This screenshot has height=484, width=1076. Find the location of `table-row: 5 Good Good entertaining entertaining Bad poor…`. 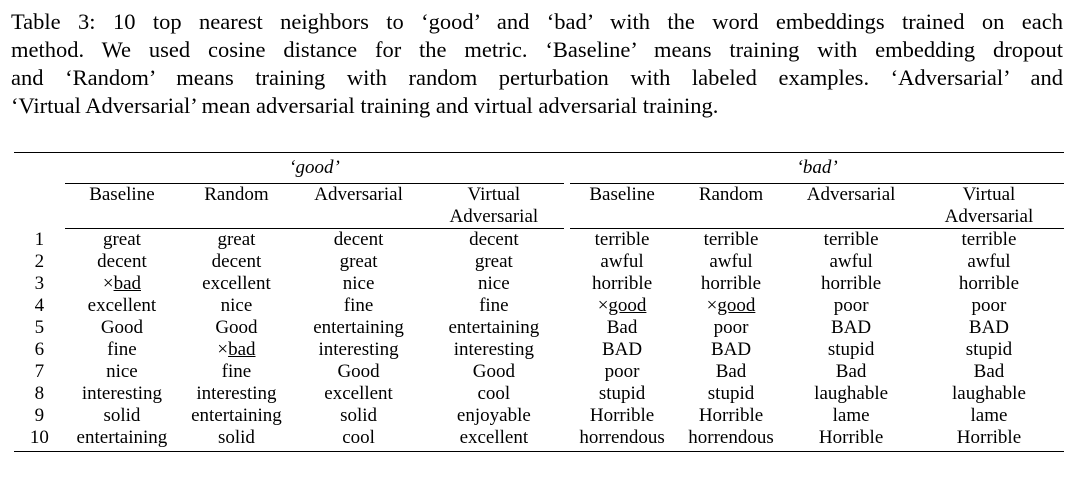

table-row: 5 Good Good entertaining entertaining Bad poor… is located at coordinates (539, 328).